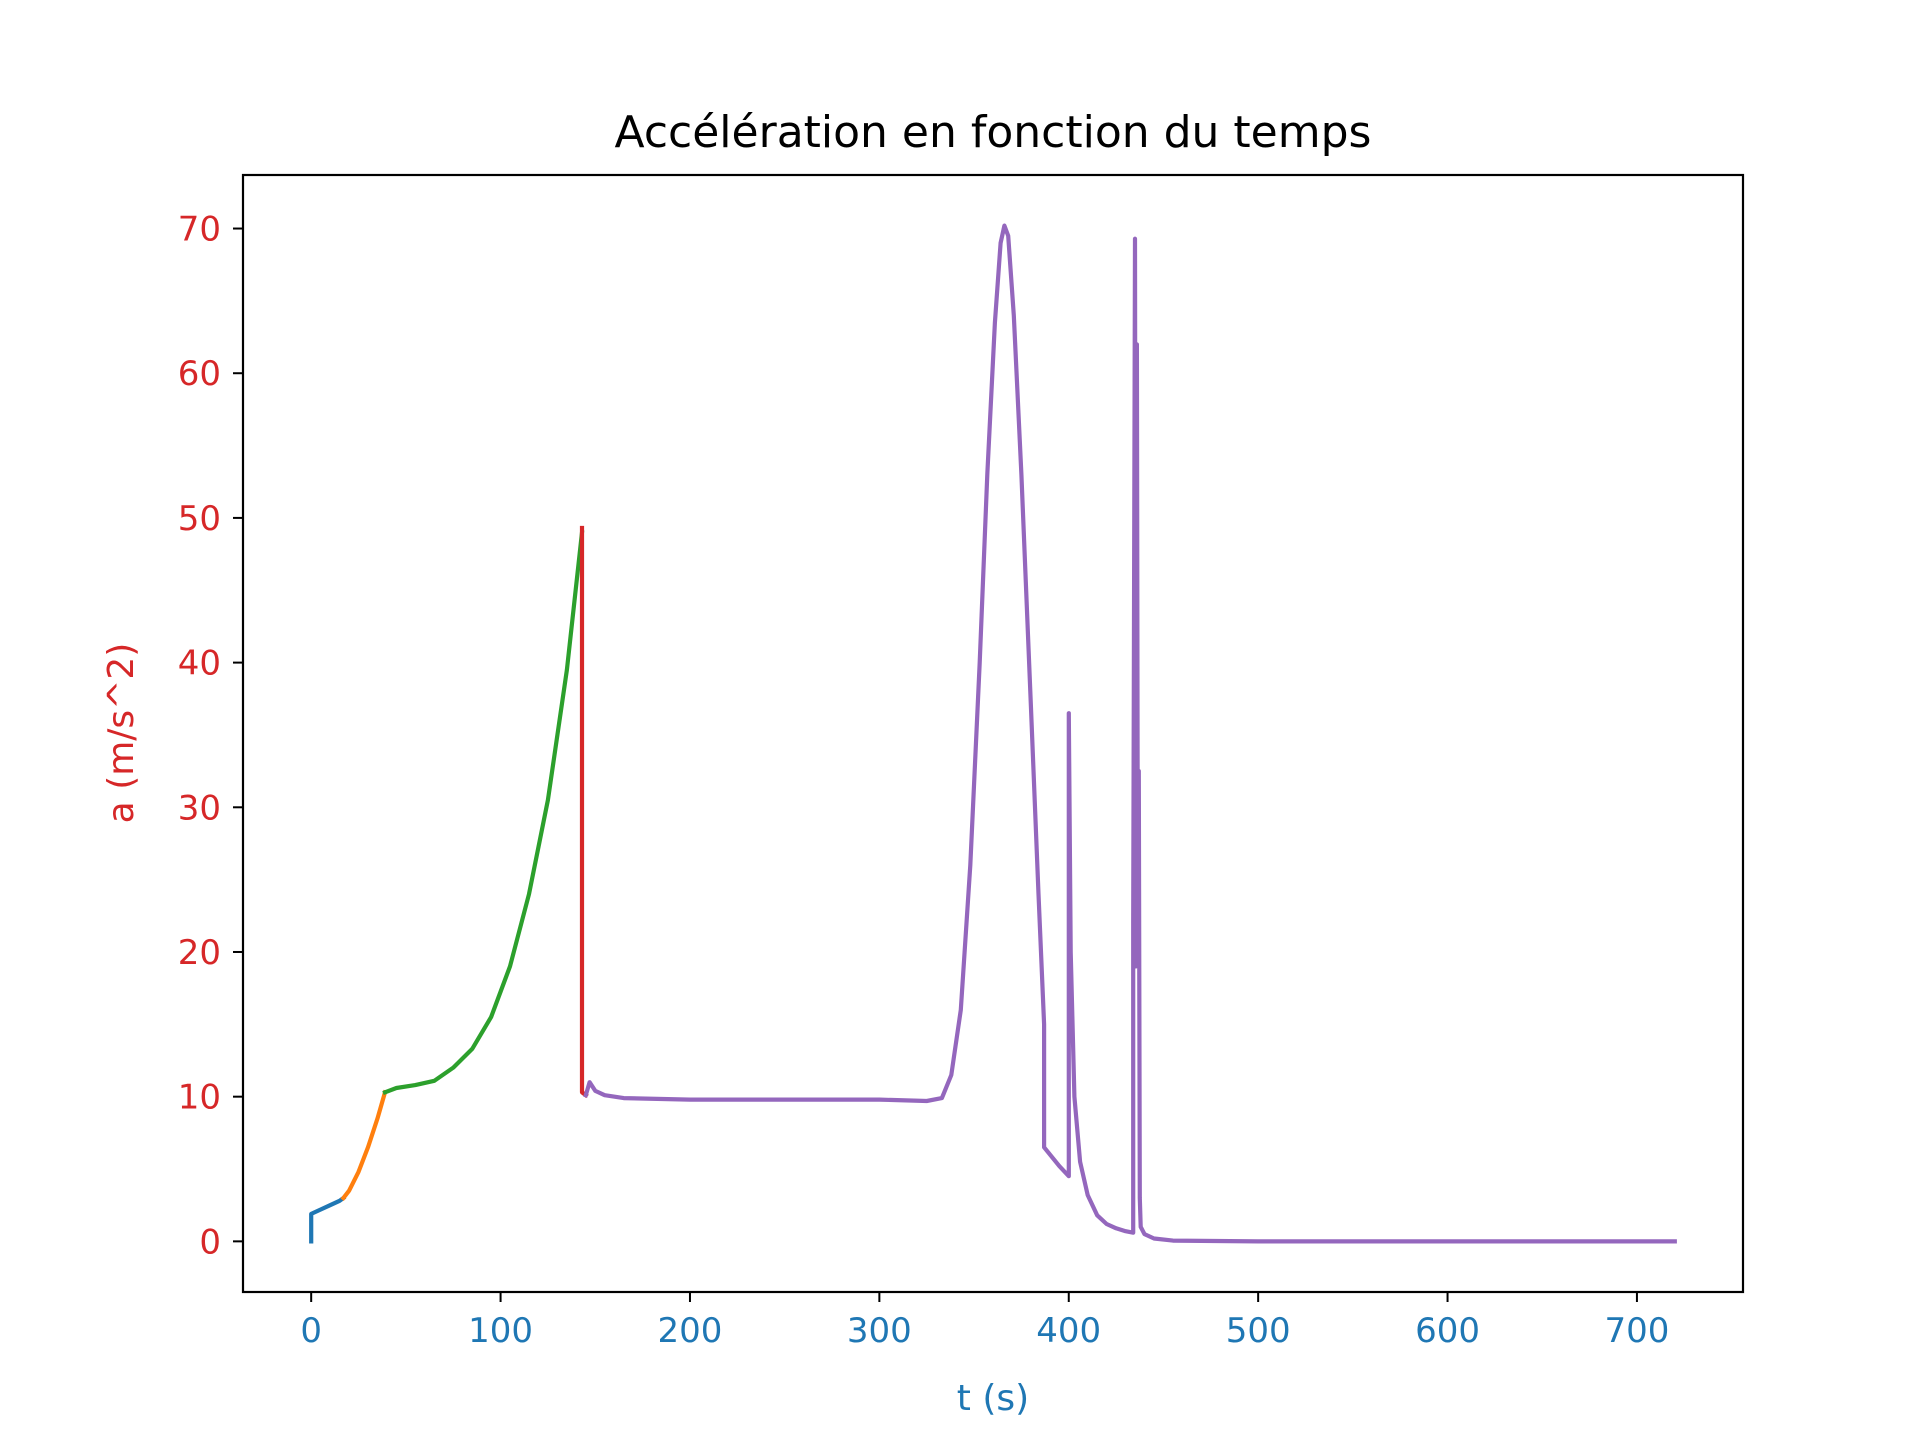  What do you see at coordinates (993, 132) in the screenshot?
I see `chart-title: Accélération en fonction du temps` at bounding box center [993, 132].